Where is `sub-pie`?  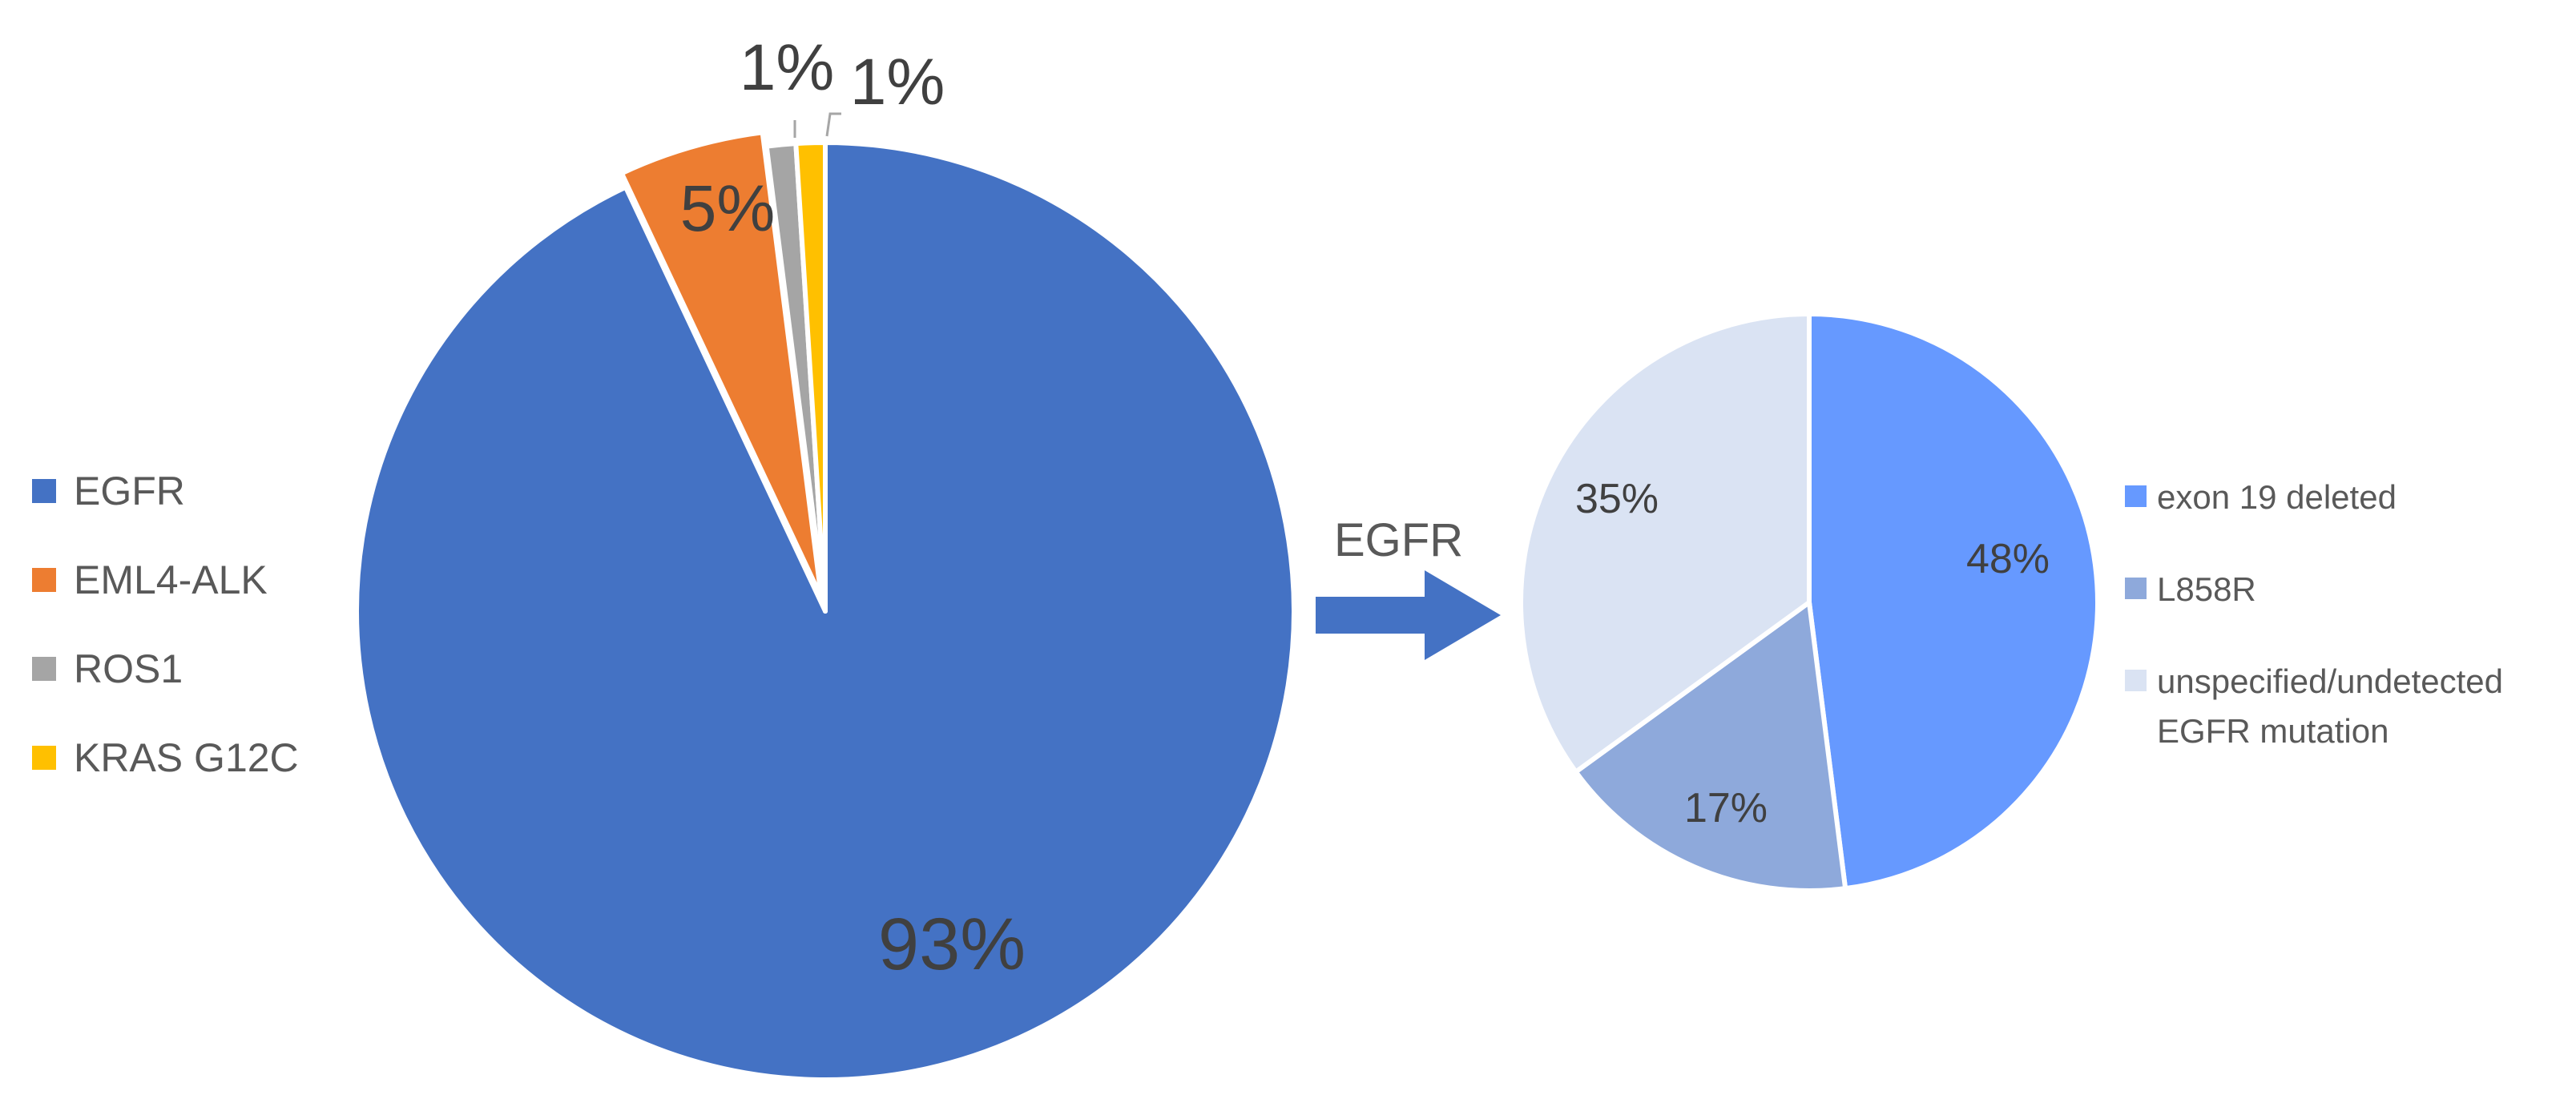
sub-pie is located at coordinates (1809, 602).